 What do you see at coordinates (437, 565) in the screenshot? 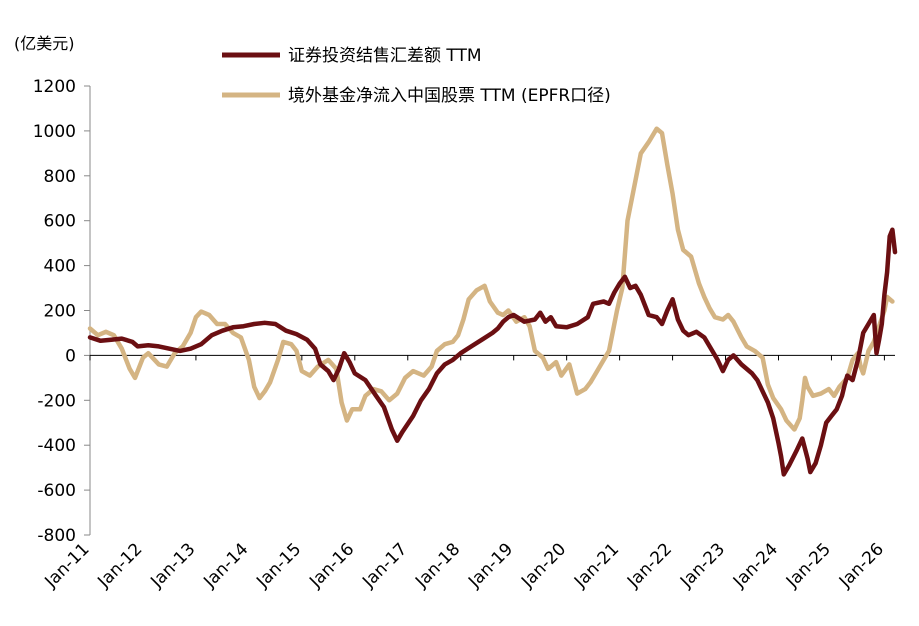
I see `x-tick-label: Jan-18` at bounding box center [437, 565].